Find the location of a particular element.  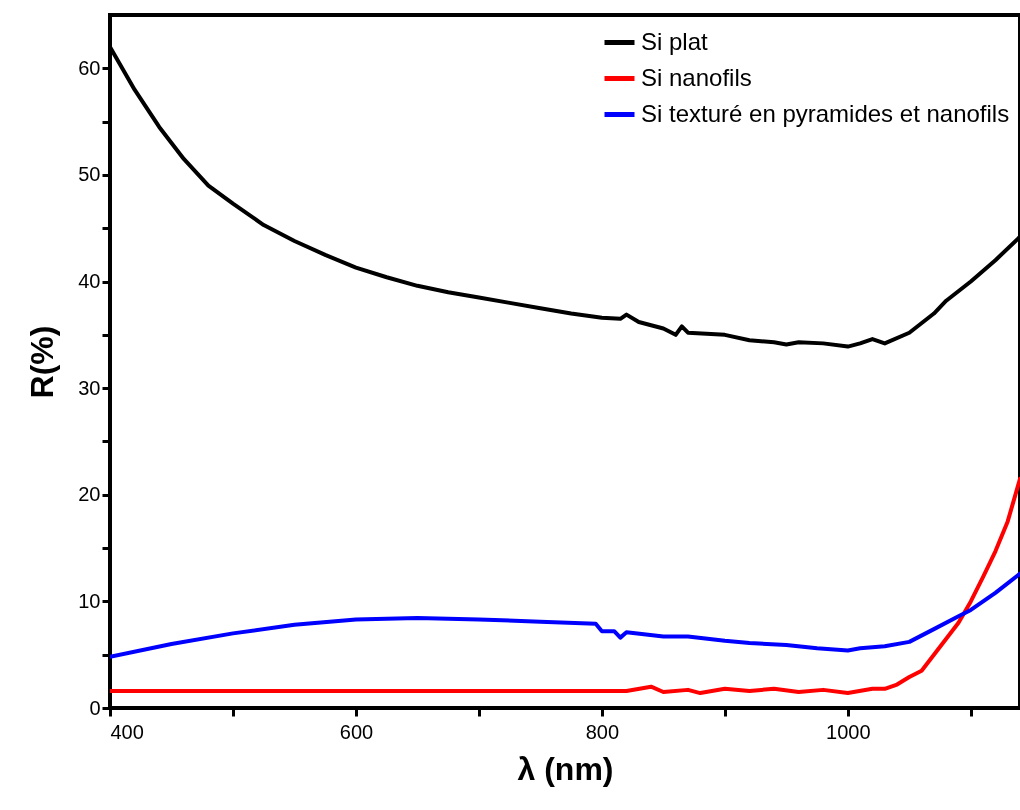

y-tick-label: 20 is located at coordinates (89, 494).